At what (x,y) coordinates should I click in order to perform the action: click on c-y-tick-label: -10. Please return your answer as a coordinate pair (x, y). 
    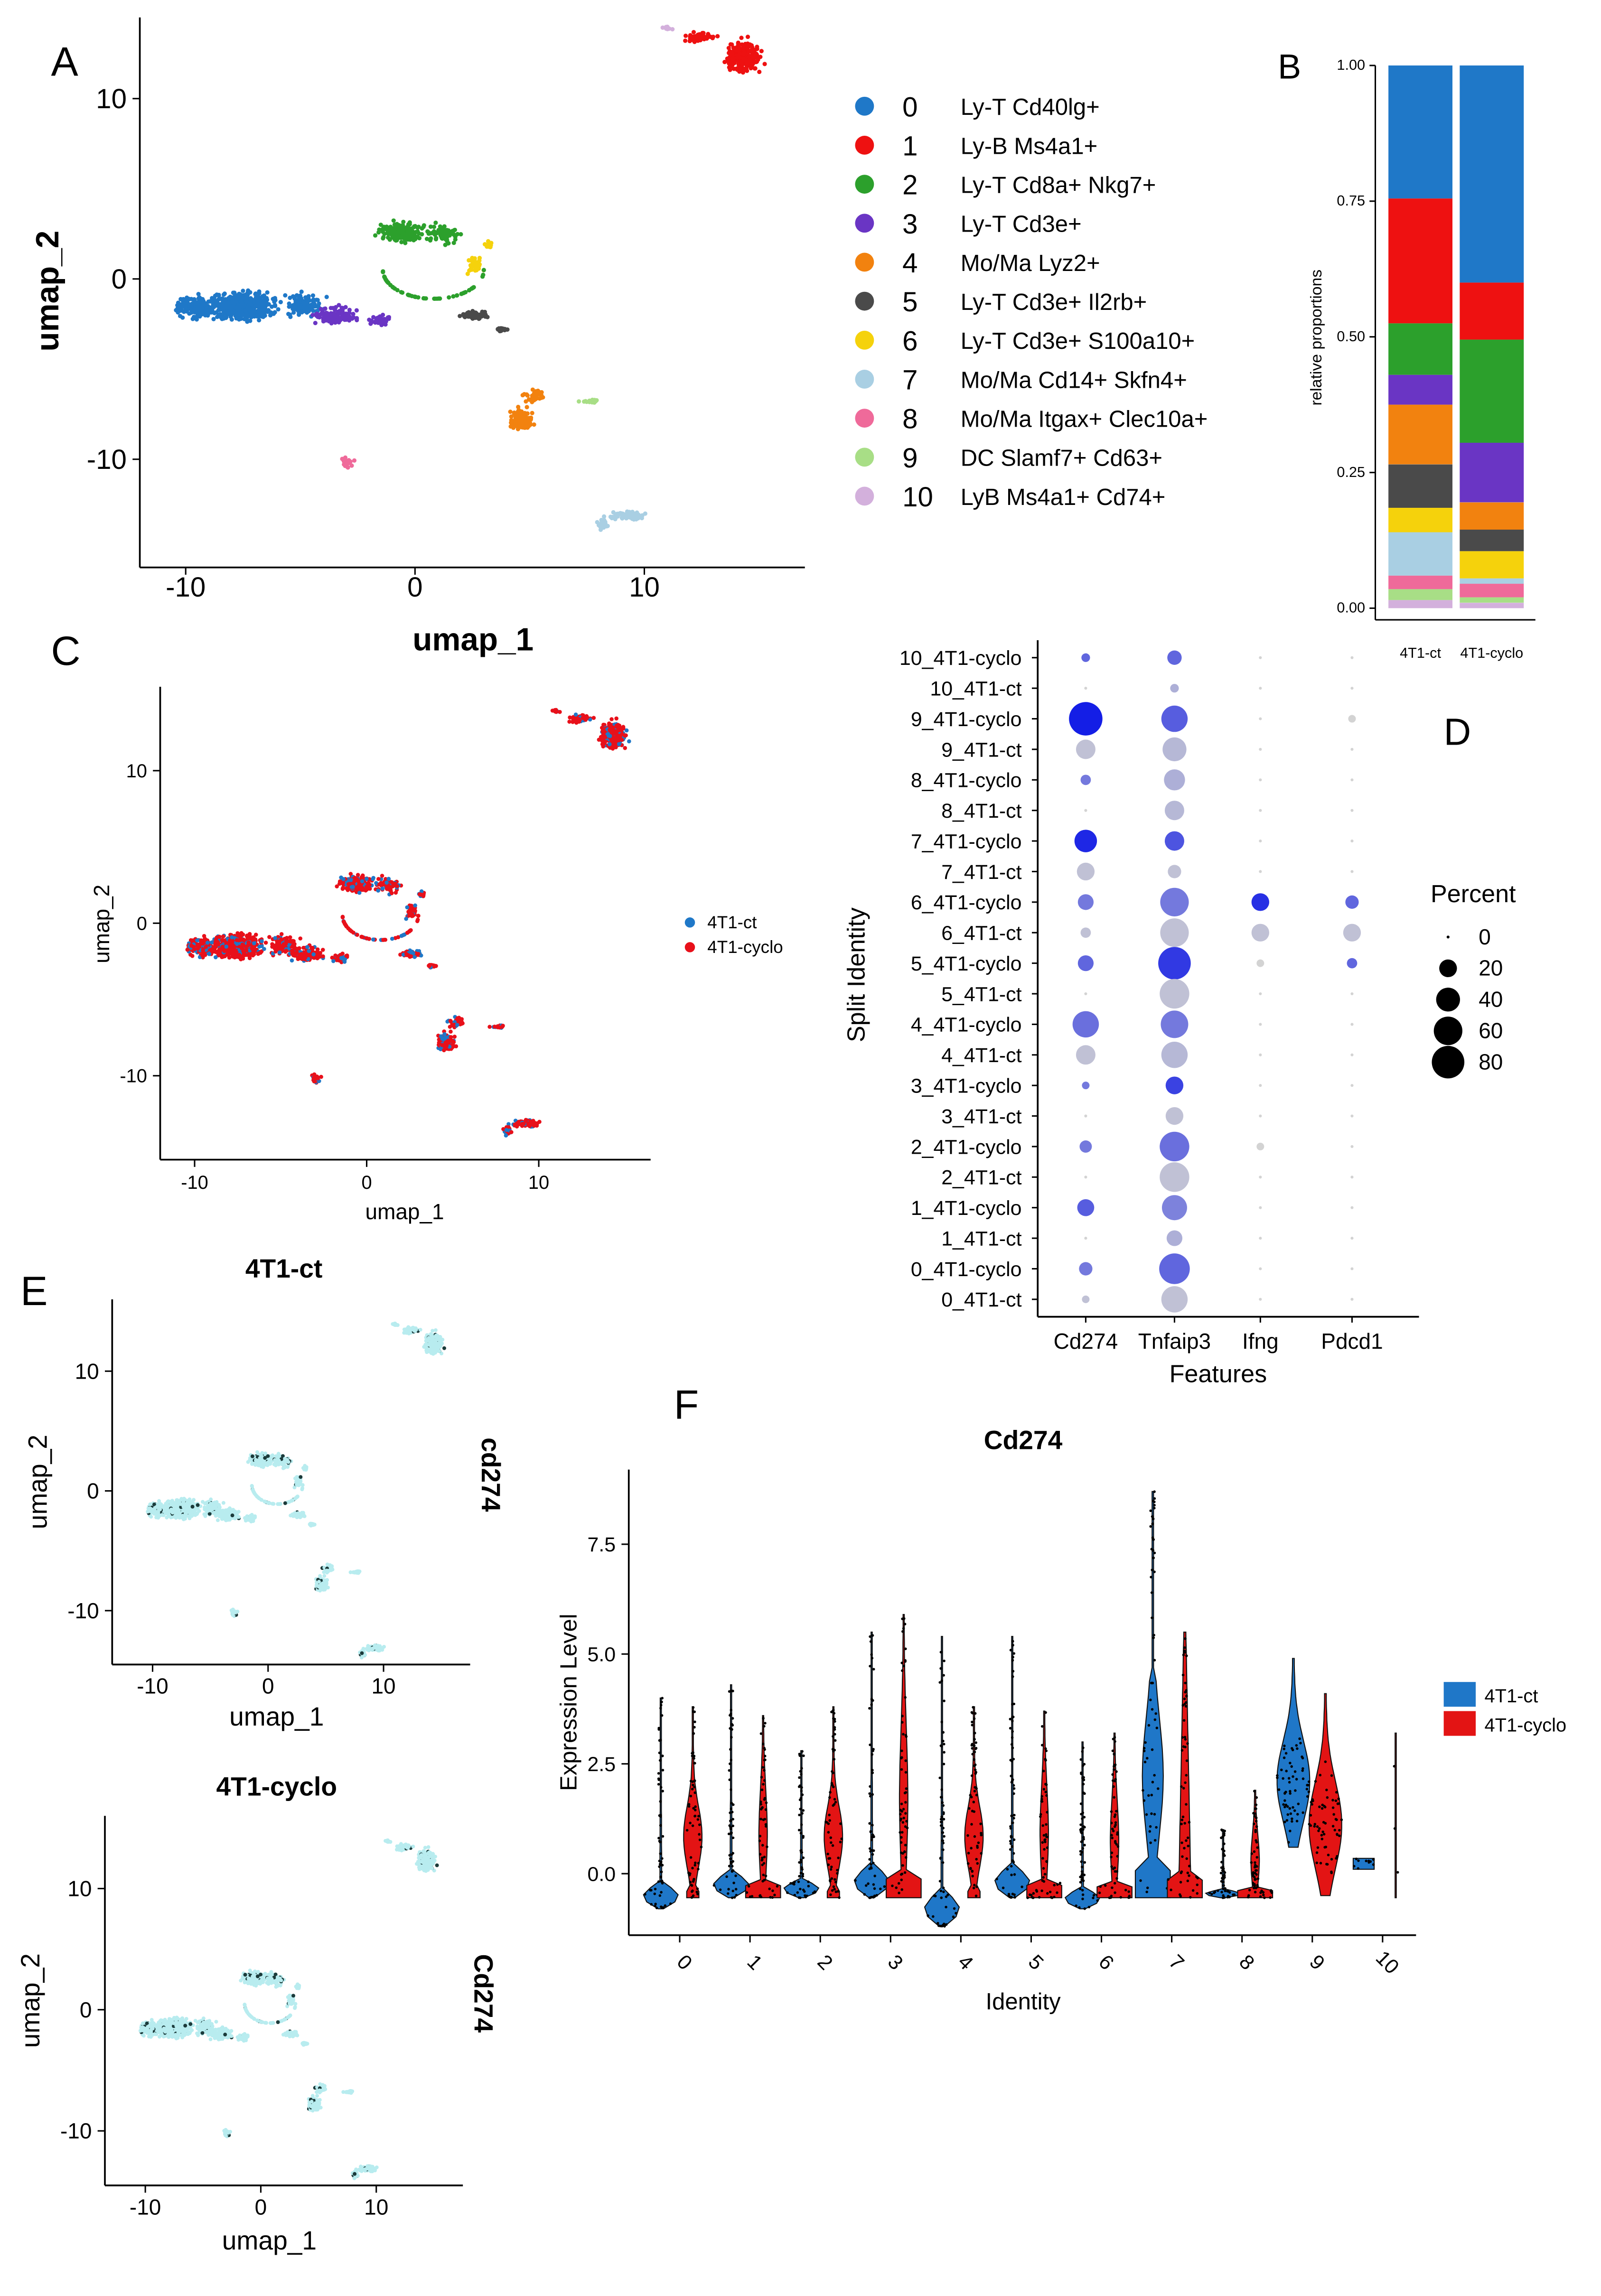
    Looking at the image, I should click on (133, 1076).